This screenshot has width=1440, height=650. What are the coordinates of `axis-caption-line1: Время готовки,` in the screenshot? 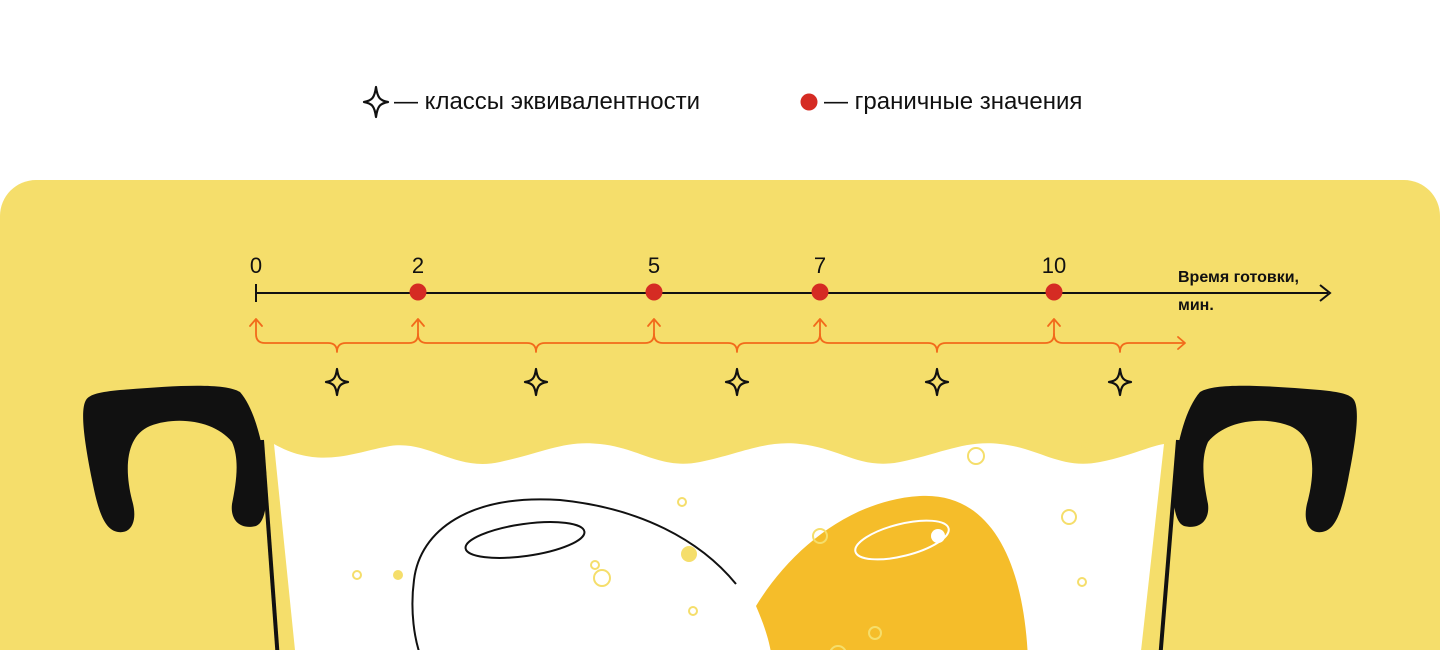 It's located at (1238, 277).